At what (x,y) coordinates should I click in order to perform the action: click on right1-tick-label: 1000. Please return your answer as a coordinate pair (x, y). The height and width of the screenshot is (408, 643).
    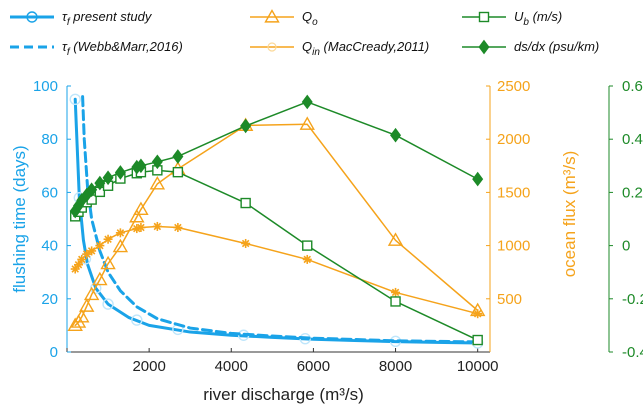
    Looking at the image, I should click on (513, 246).